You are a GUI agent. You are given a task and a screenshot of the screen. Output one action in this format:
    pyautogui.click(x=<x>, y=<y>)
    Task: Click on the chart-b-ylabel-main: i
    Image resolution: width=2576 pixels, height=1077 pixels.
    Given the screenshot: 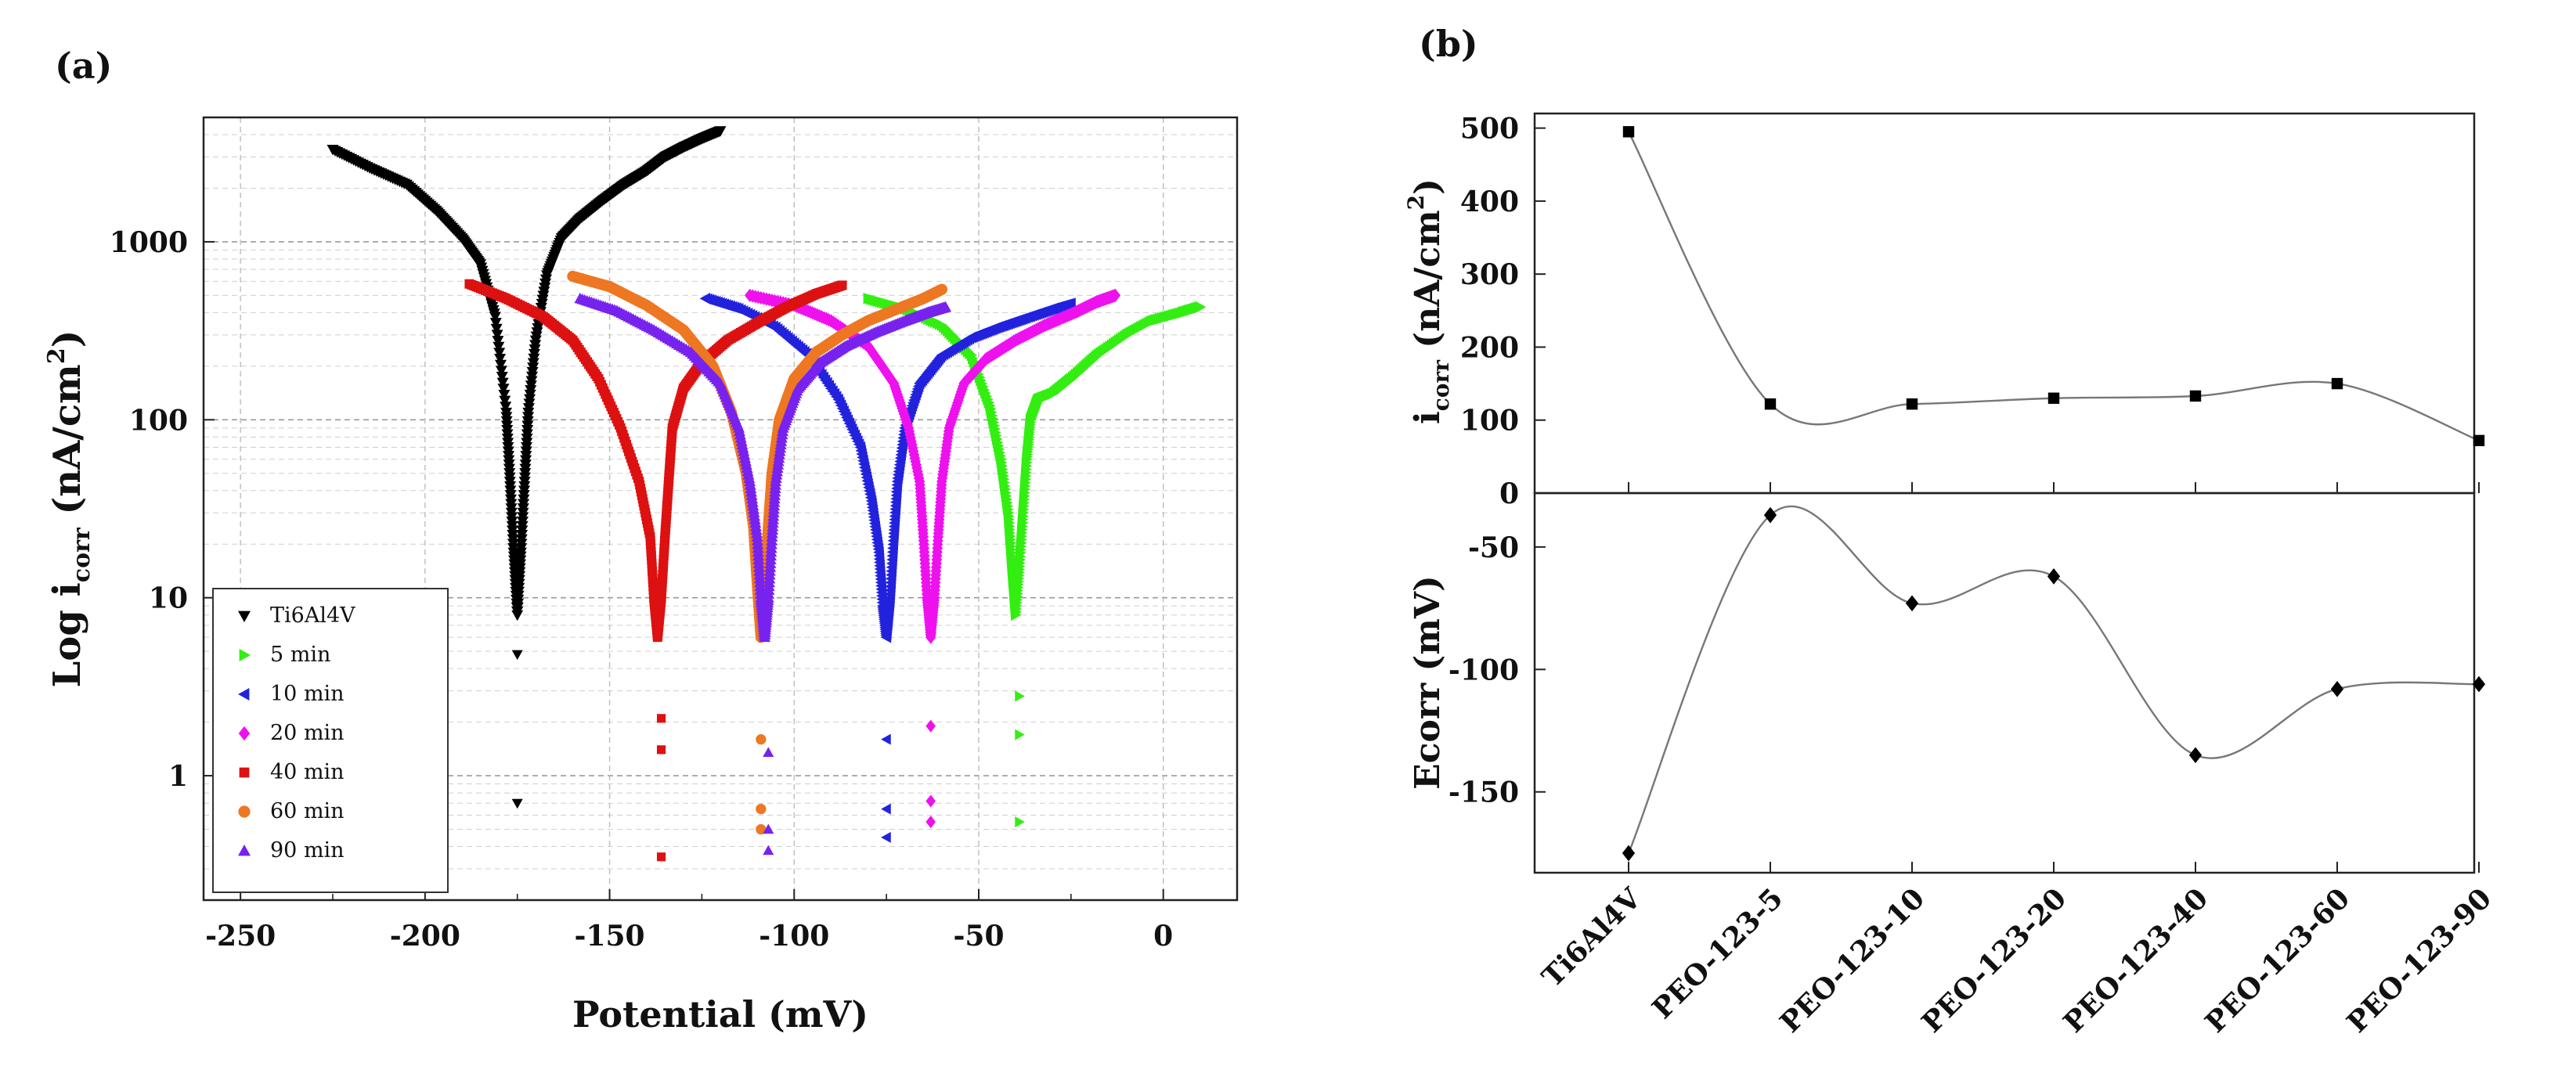 What is the action you would take?
    pyautogui.click(x=1428, y=417)
    